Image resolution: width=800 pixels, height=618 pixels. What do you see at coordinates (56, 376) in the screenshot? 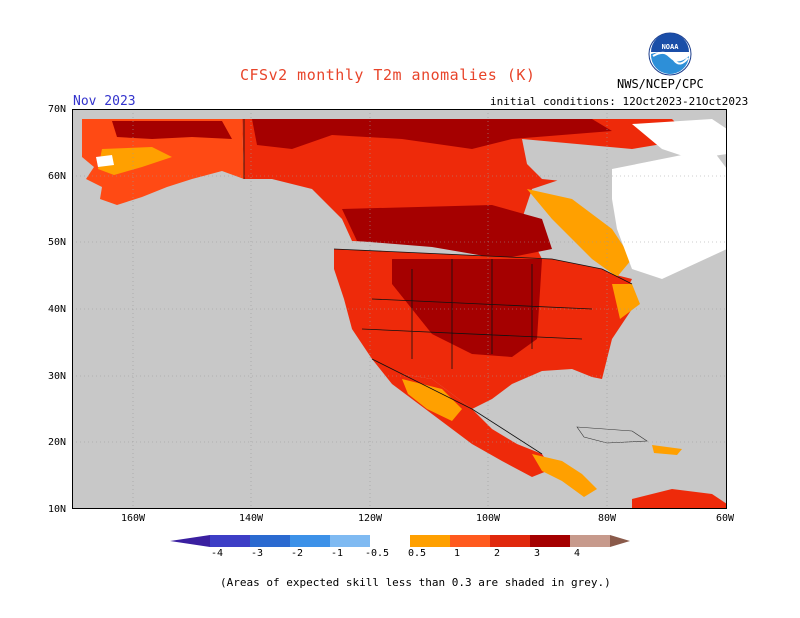
I see `lat-label-30n: 30N` at bounding box center [56, 376].